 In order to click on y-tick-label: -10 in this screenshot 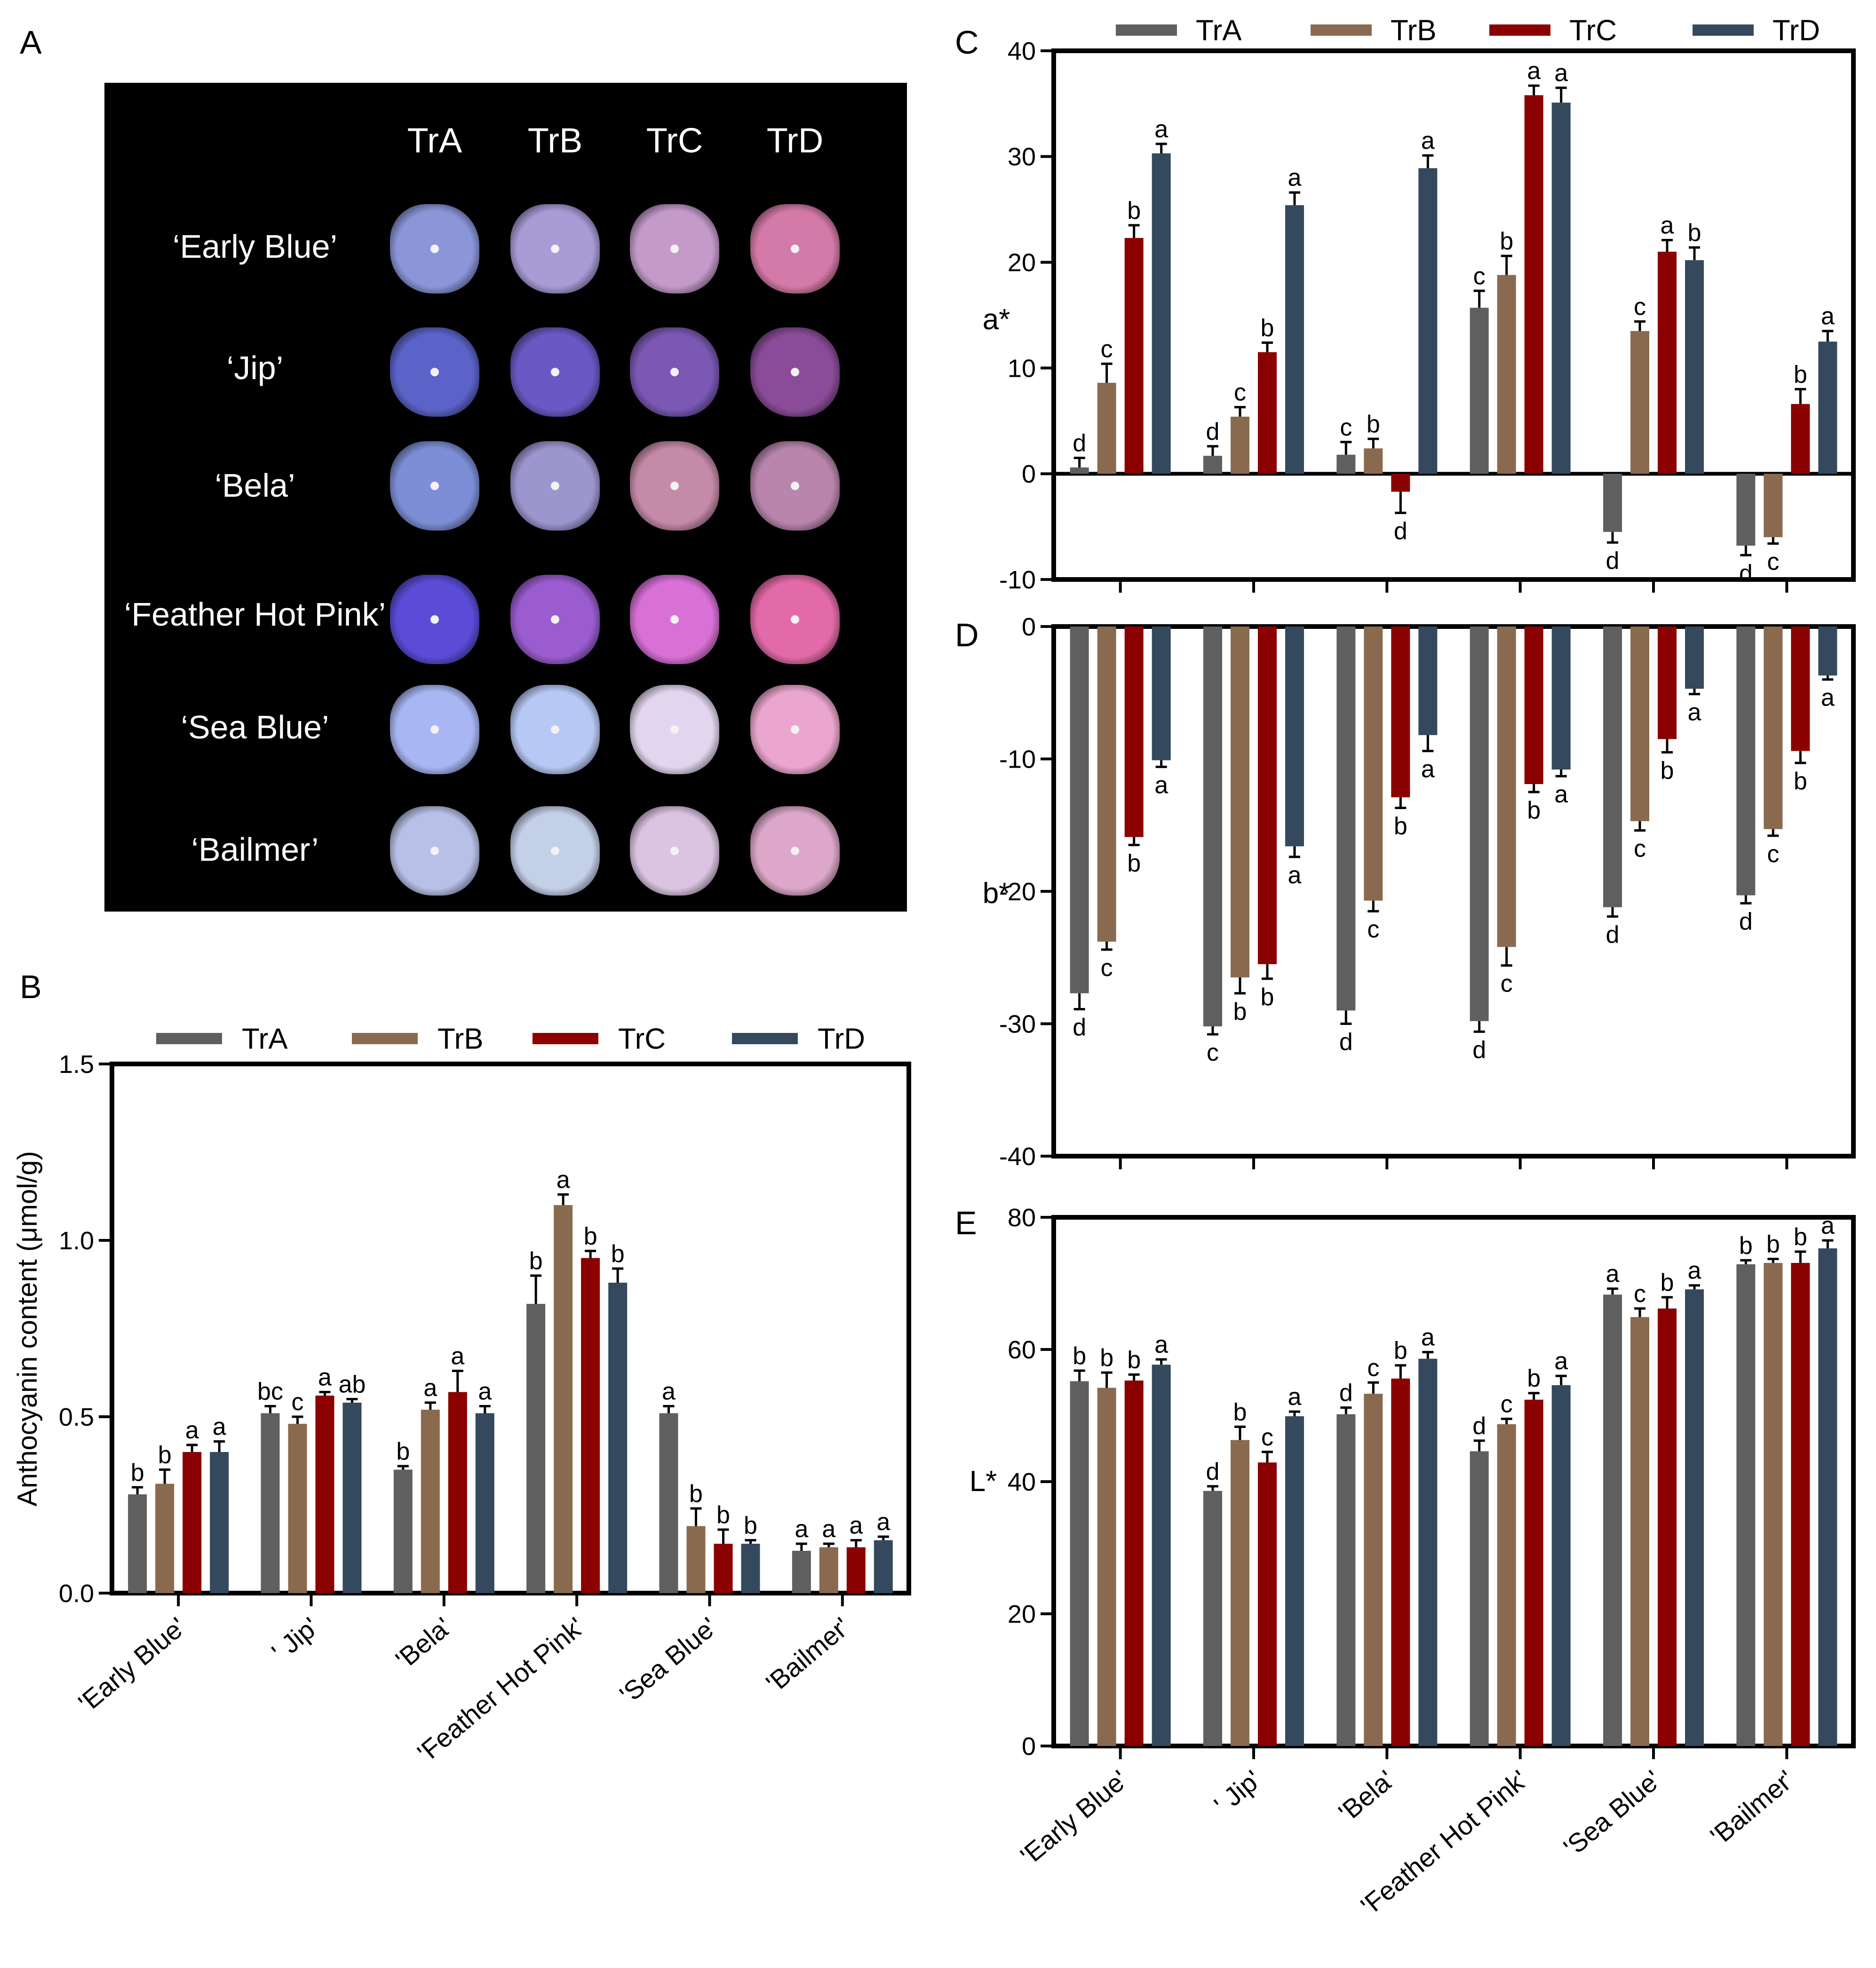, I will do `click(1018, 580)`.